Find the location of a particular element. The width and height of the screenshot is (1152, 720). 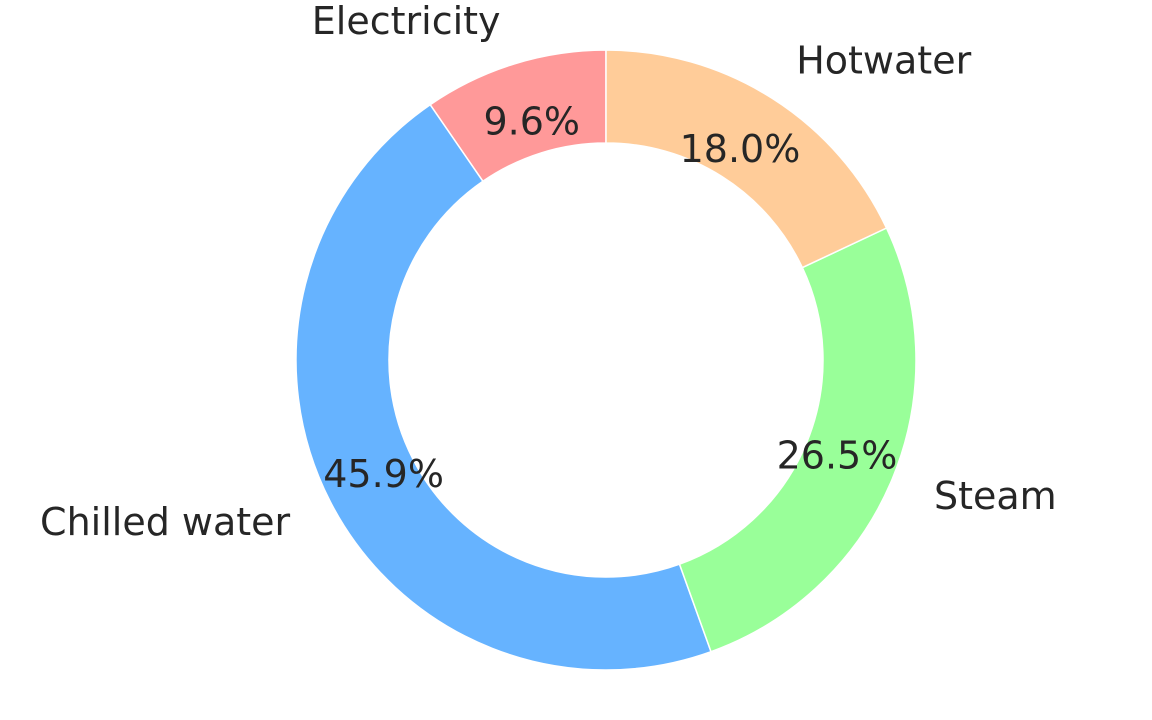

percent-label-hotwater: 18.0% is located at coordinates (740, 149).